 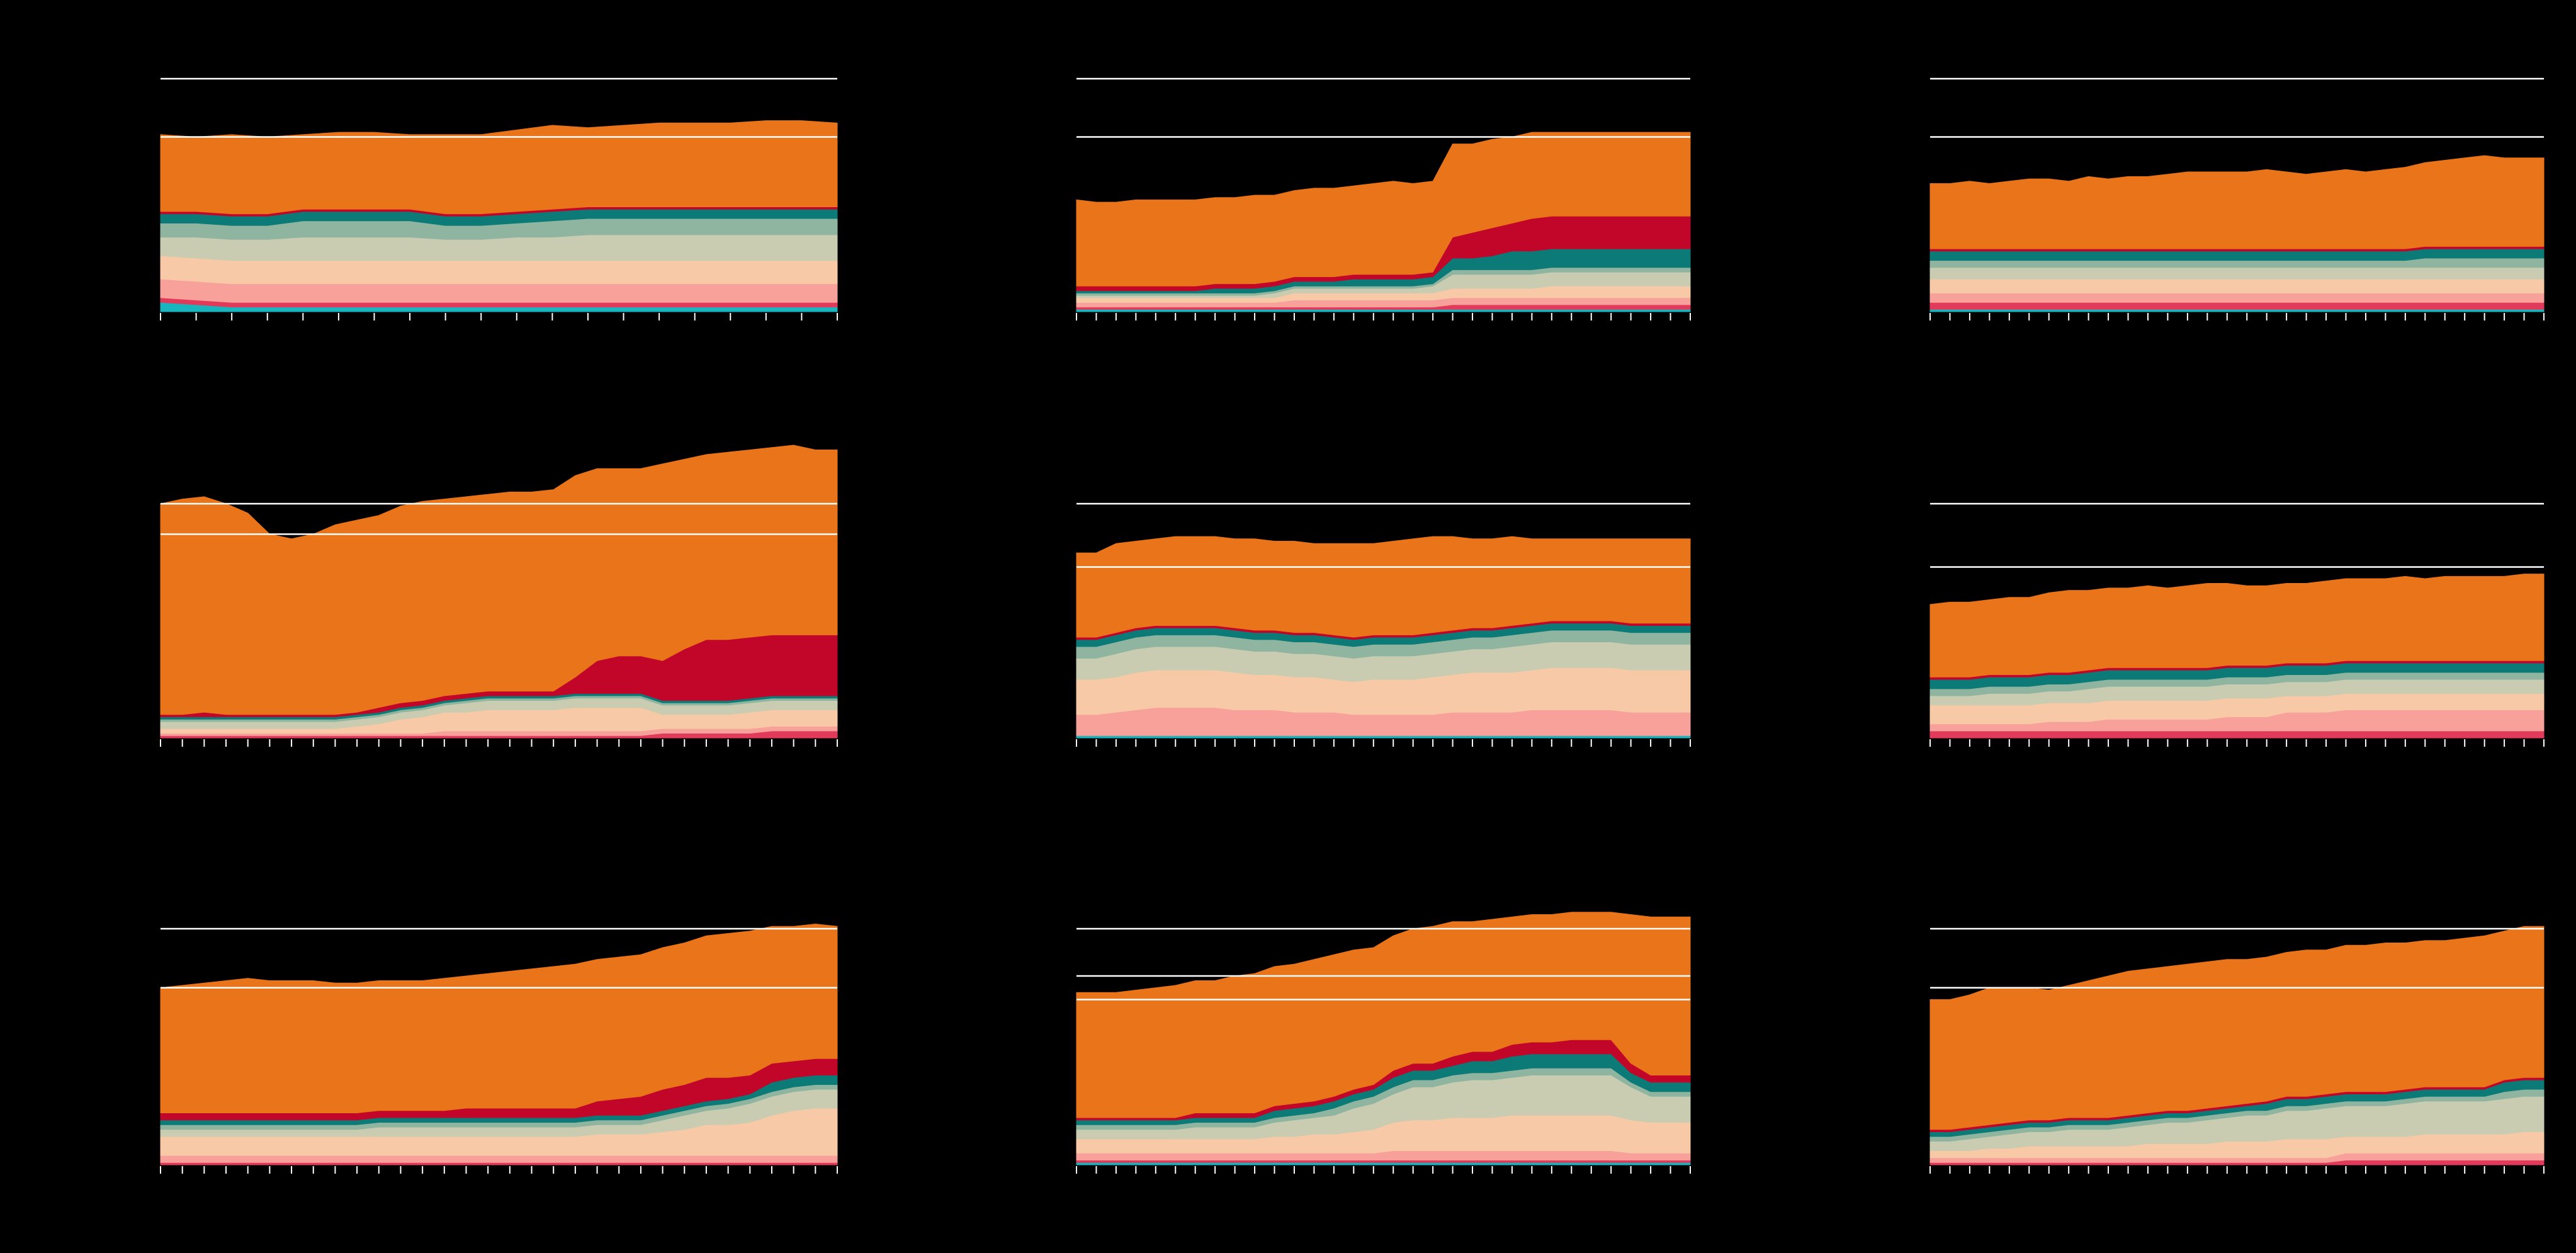 I want to click on area-series-sage, so click(x=2237, y=273).